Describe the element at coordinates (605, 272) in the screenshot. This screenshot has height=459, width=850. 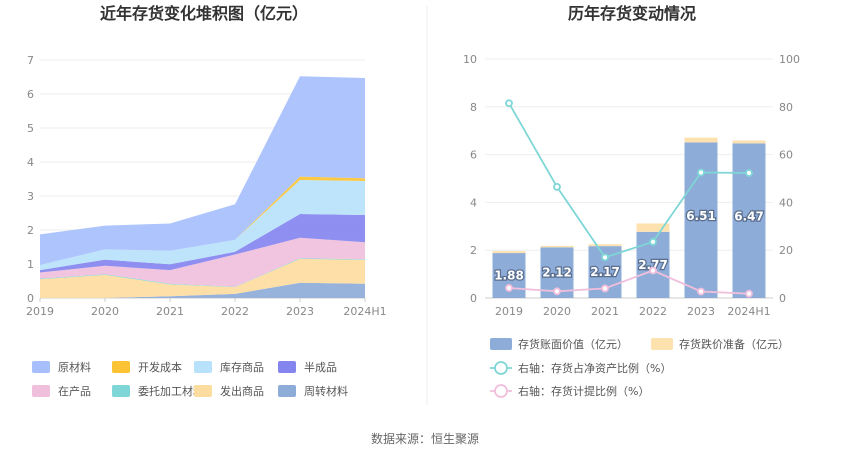
I see `bar-value-label: 2.17` at that location.